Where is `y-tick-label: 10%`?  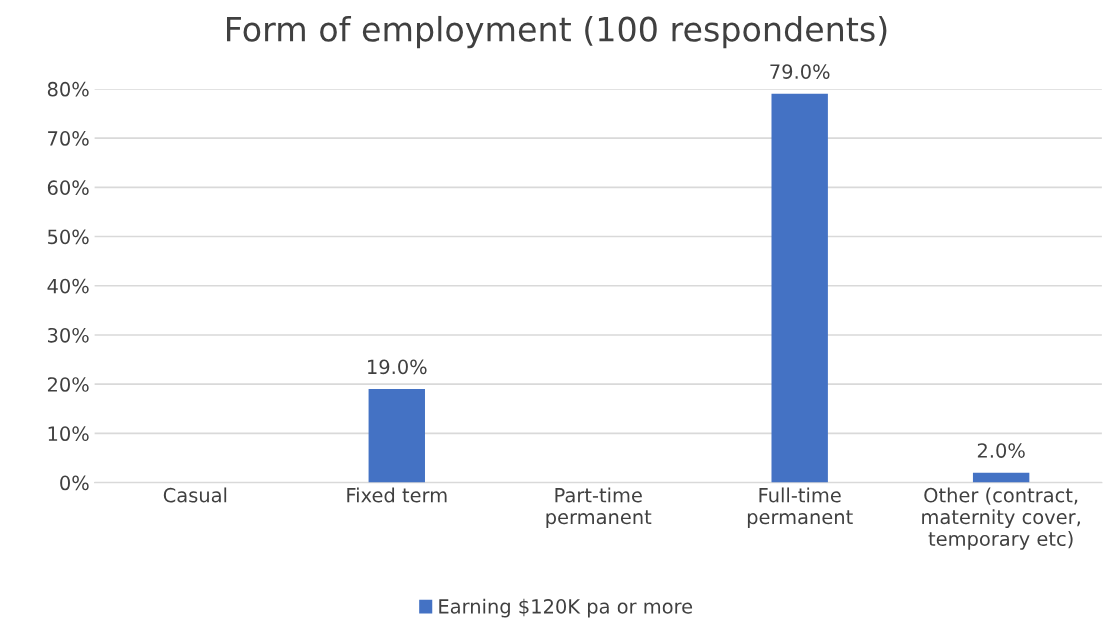
y-tick-label: 10% is located at coordinates (68, 434).